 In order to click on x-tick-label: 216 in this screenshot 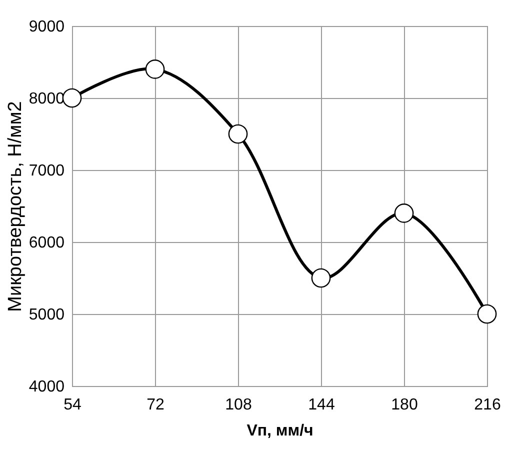, I will do `click(487, 405)`.